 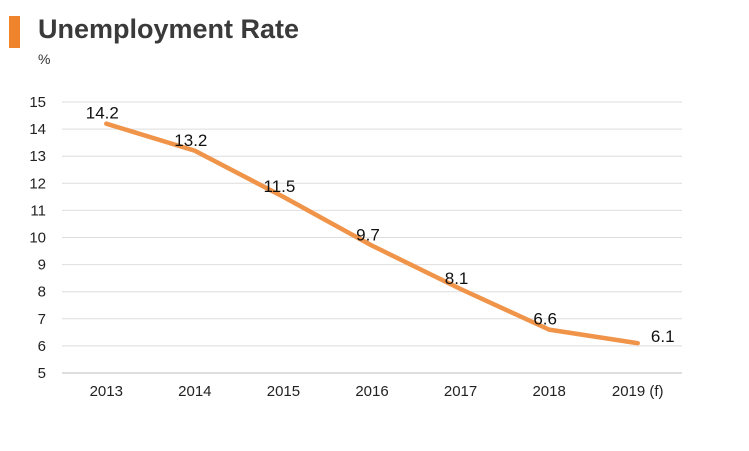 What do you see at coordinates (106, 391) in the screenshot?
I see `x-tick-label: 2013` at bounding box center [106, 391].